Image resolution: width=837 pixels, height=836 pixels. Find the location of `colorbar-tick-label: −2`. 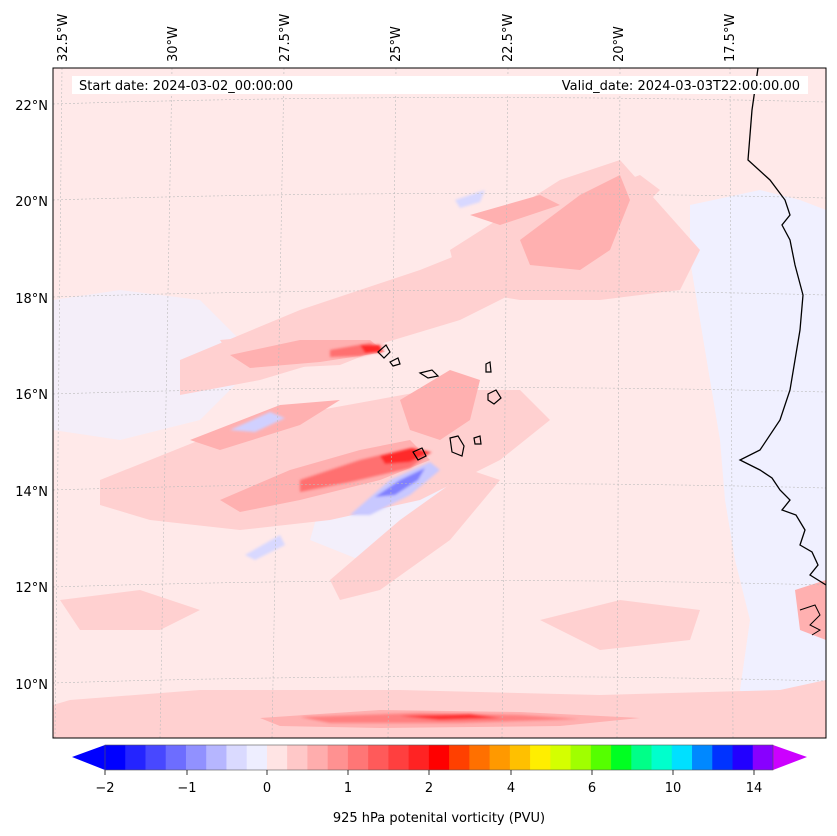

colorbar-tick-label: −2 is located at coordinates (104, 788).